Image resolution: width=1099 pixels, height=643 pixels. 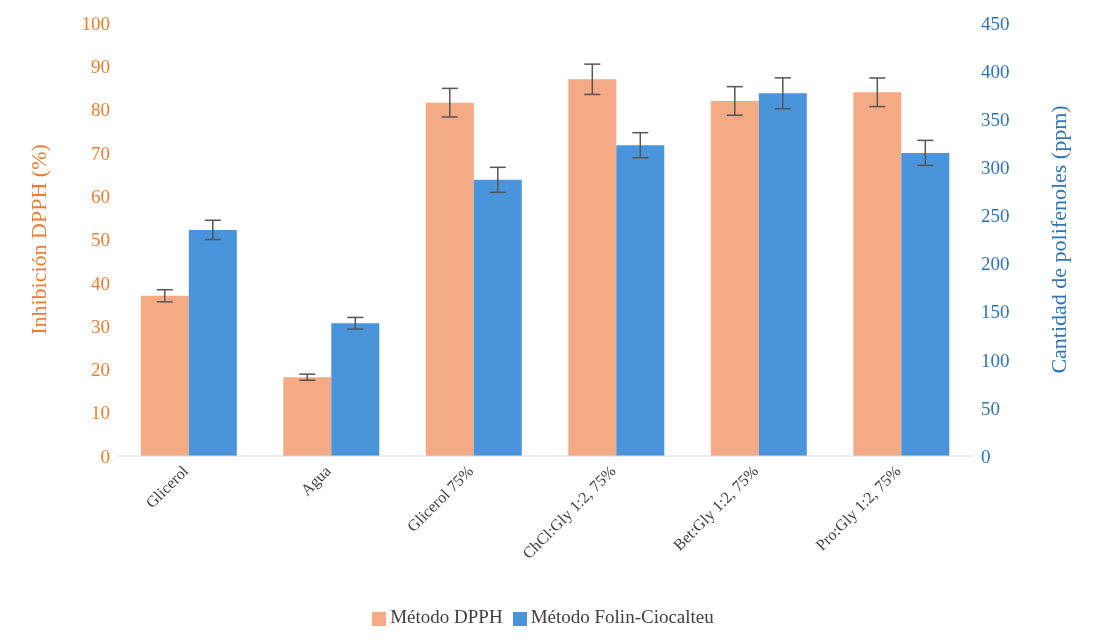 I want to click on y2-tick-label: 250, so click(x=995, y=216).